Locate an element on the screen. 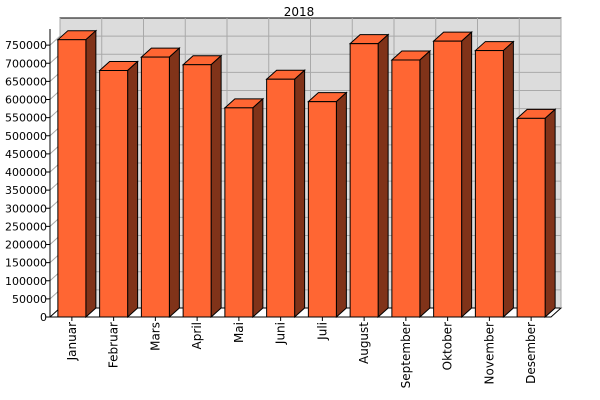  y-tick-label: 550000 is located at coordinates (26, 118).